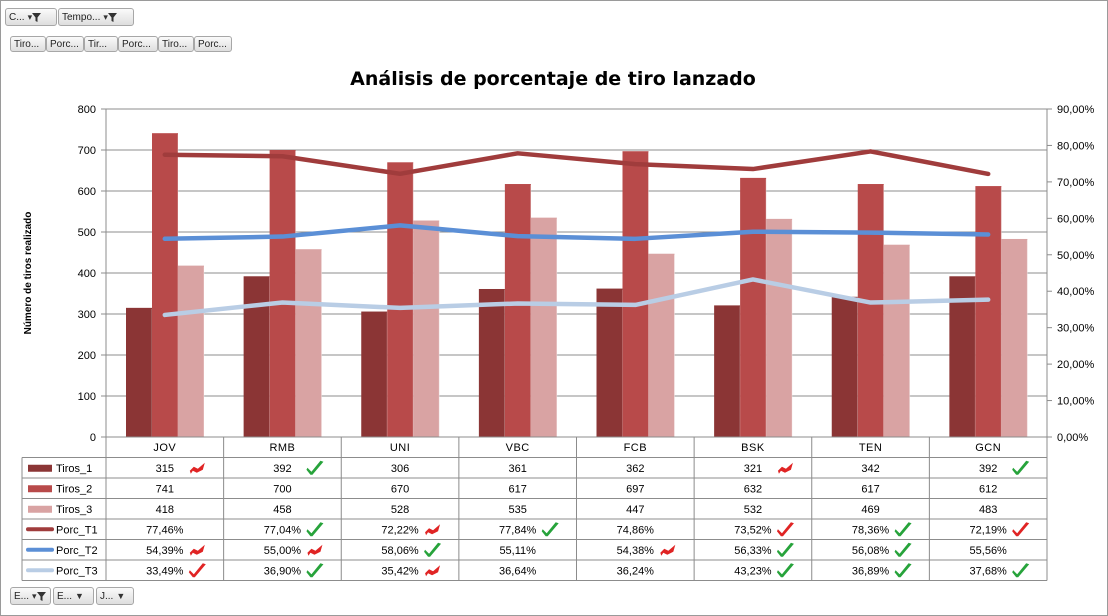  What do you see at coordinates (636, 571) in the screenshot?
I see `table-cell-value: 36,24%` at bounding box center [636, 571].